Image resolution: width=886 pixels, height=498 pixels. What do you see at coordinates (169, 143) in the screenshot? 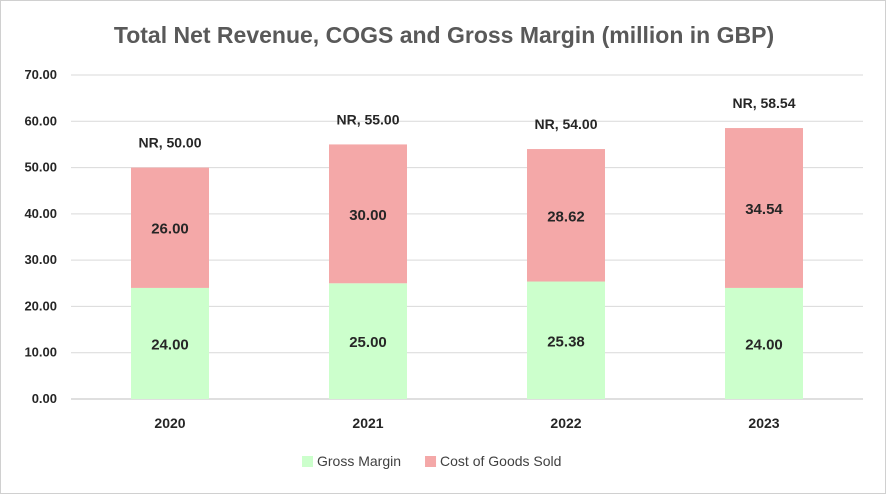
I see `total-label: NR, 50.00` at bounding box center [169, 143].